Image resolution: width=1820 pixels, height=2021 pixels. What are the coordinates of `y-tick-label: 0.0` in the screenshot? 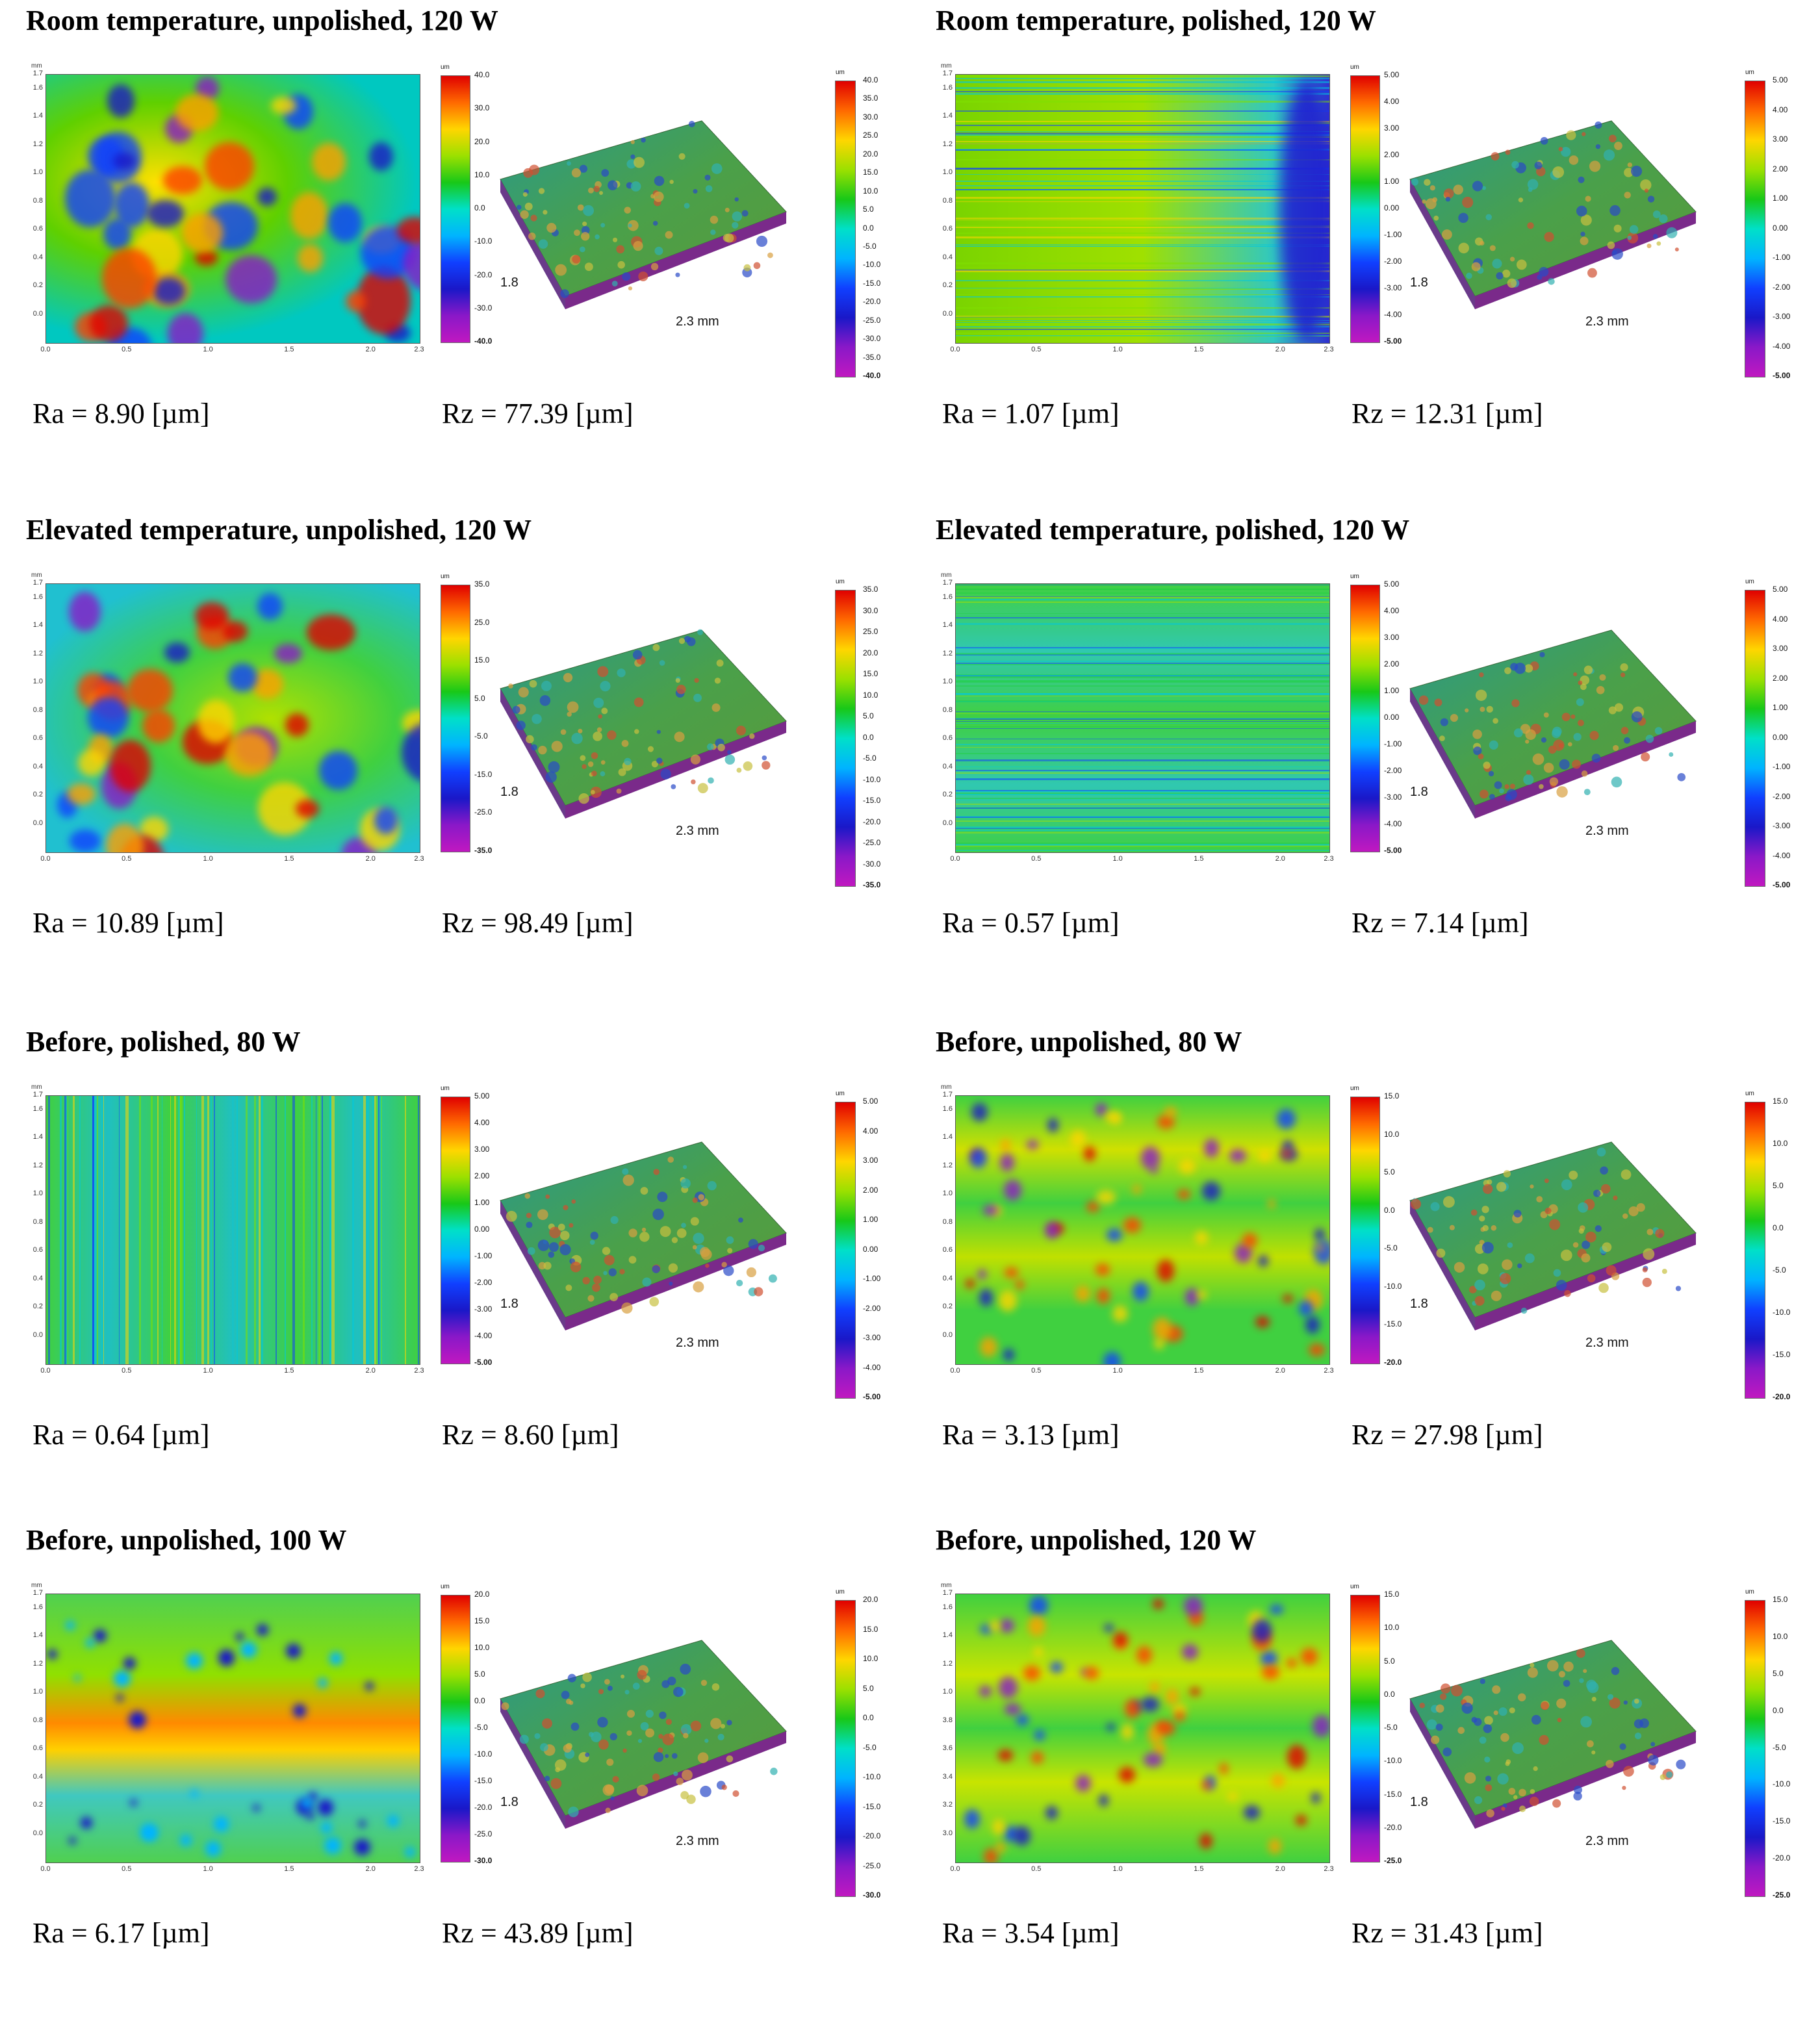 It's located at (37, 823).